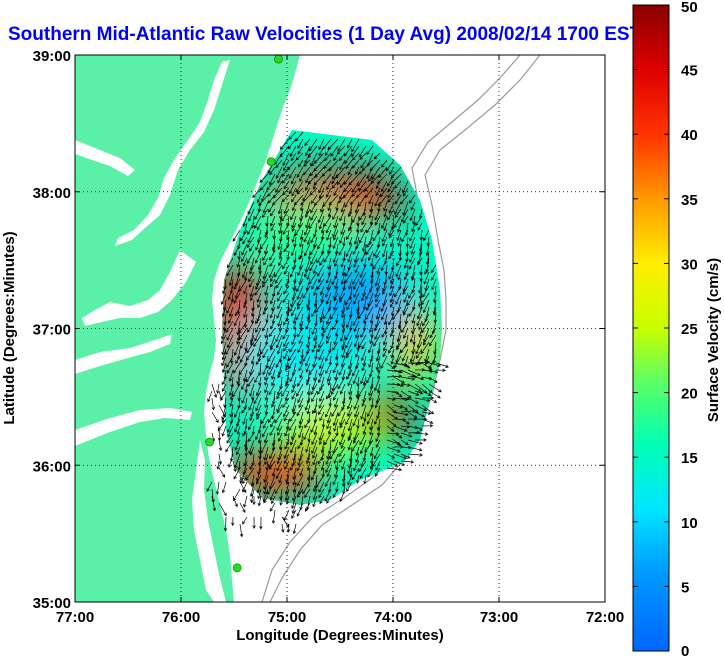 The image size is (724, 659). I want to click on y-axis-label: Latitude (Degrees:Minutes), so click(9, 327).